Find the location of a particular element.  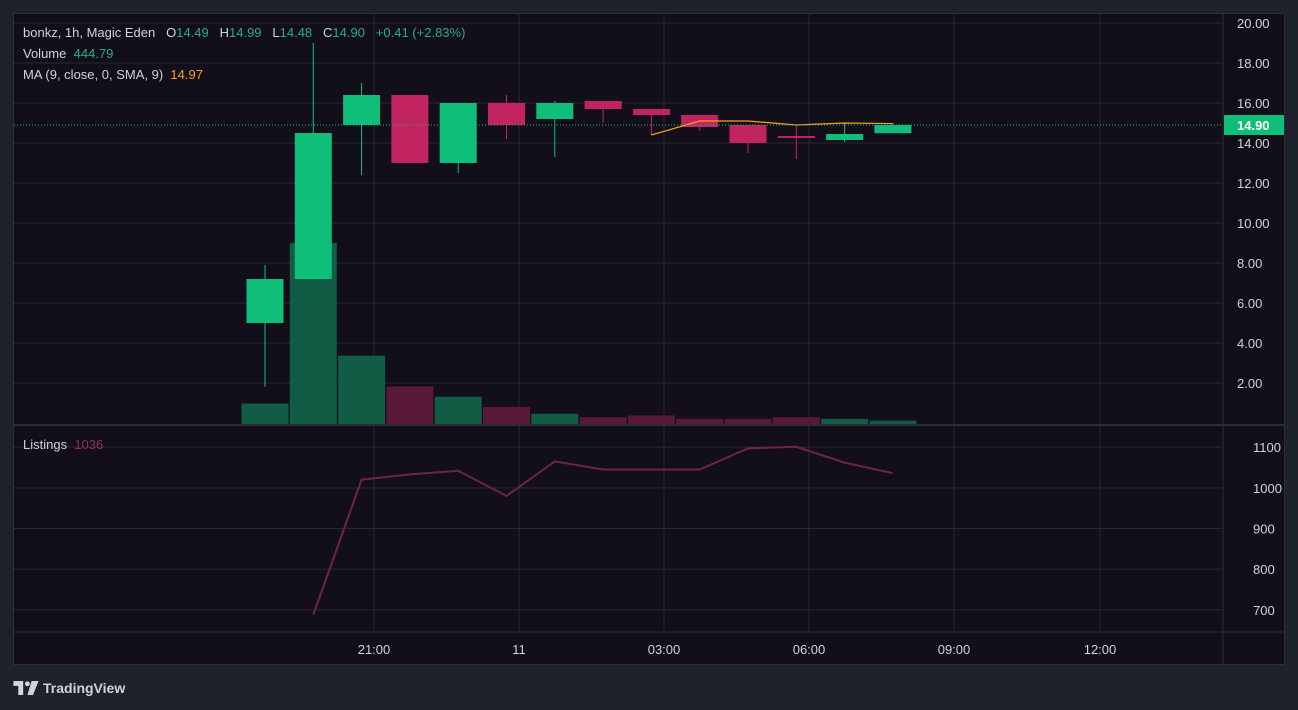

listings-tick-label: 800 is located at coordinates (1264, 569).